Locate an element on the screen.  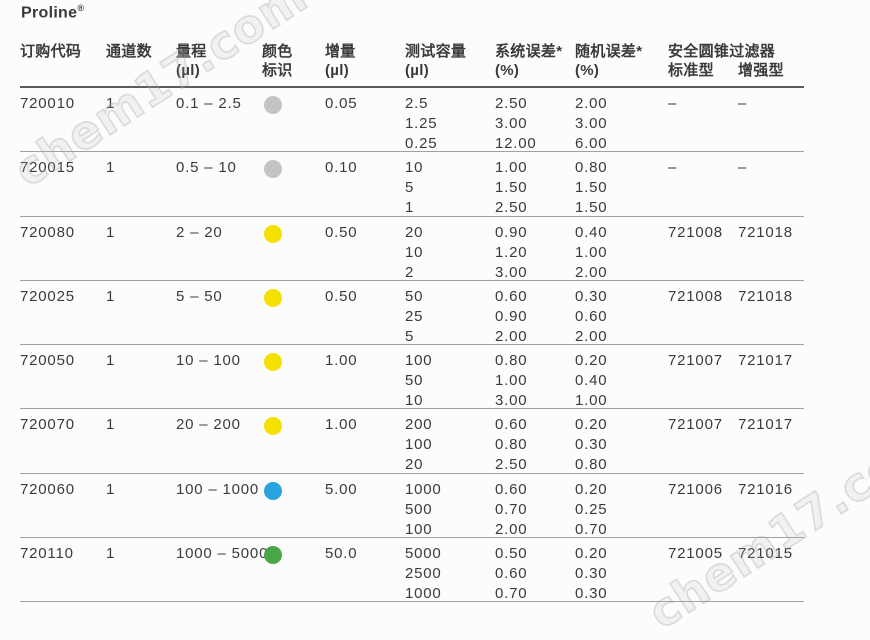
random-error-values: 0.80 1.50 1.50 is located at coordinates (591, 188).